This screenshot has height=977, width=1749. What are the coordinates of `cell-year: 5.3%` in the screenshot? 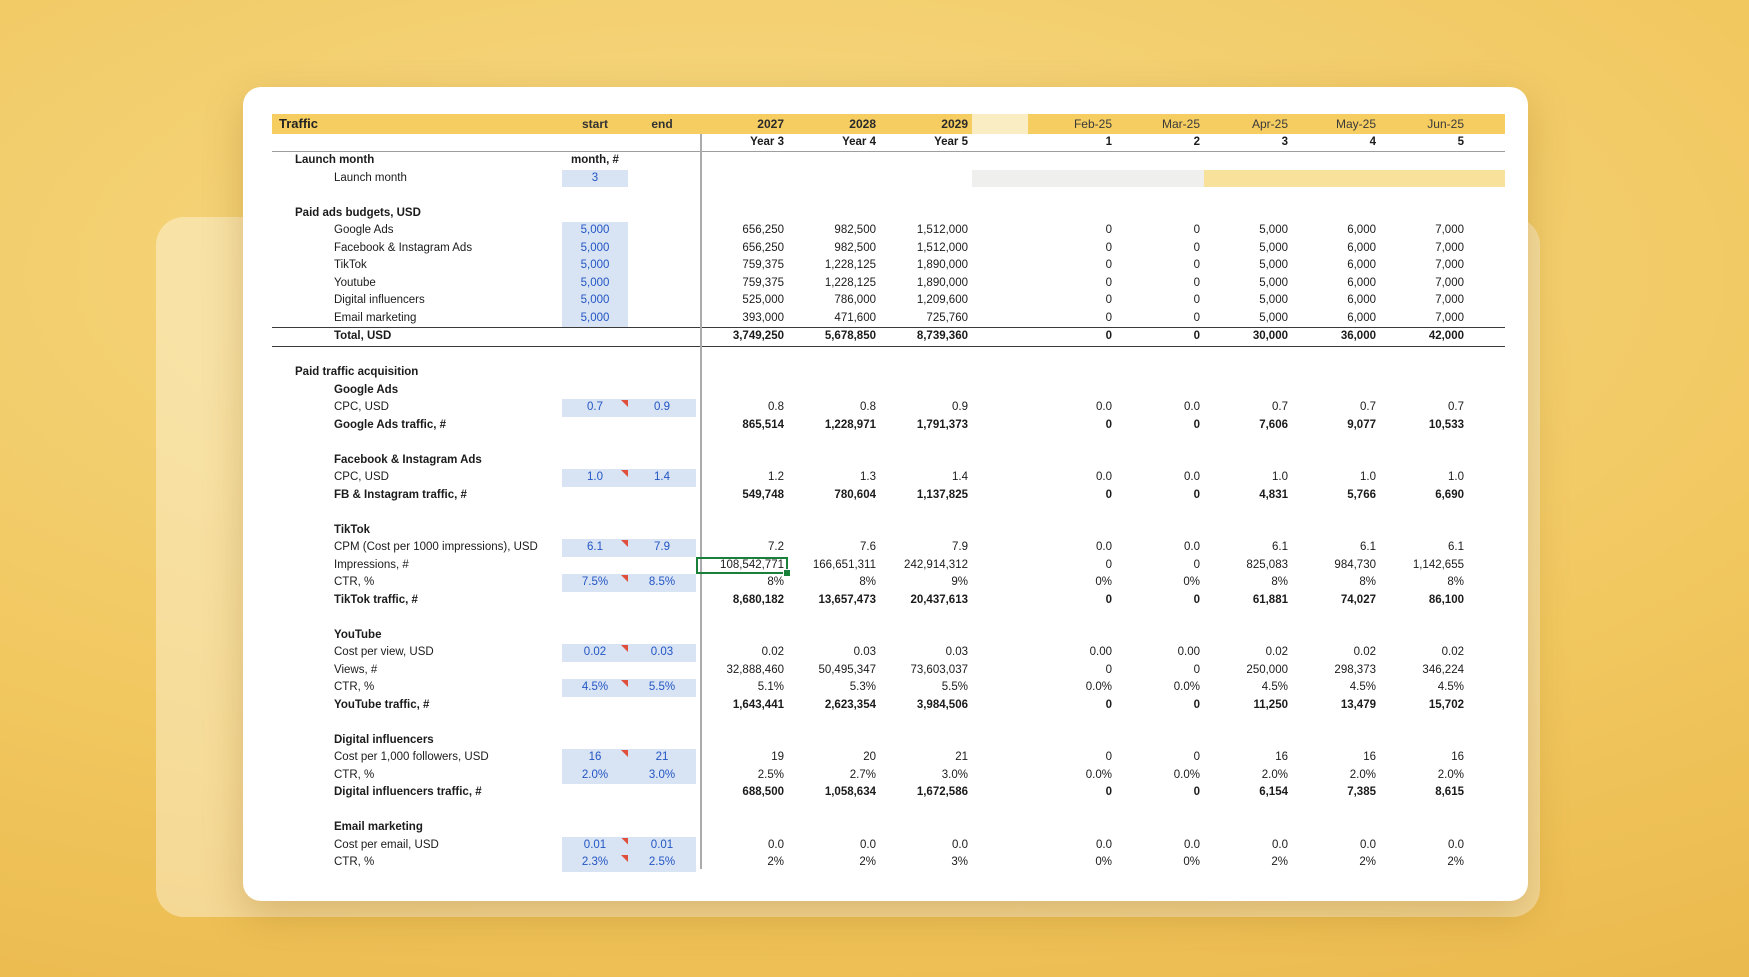 It's located at (862, 687).